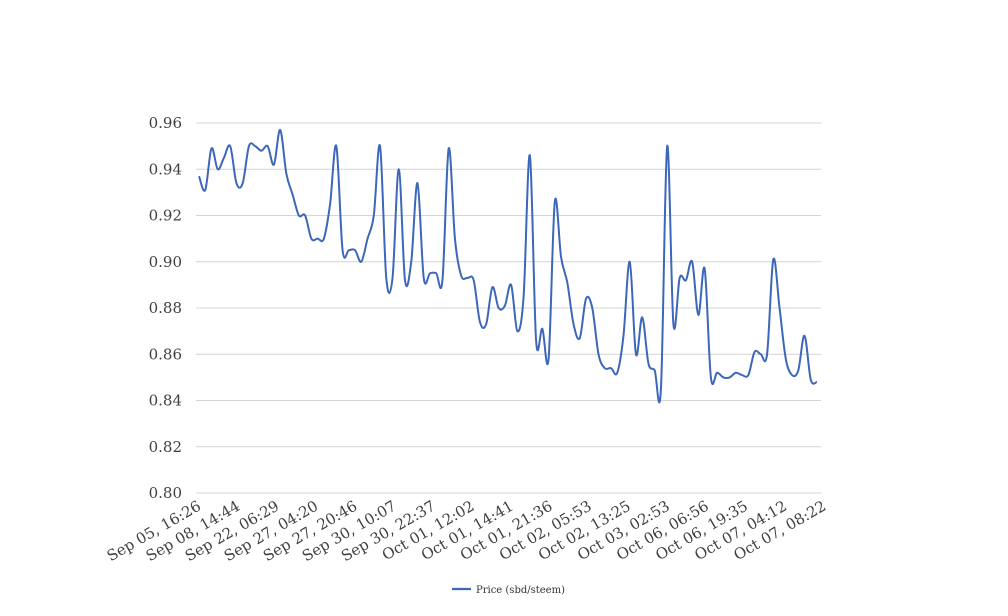 The height and width of the screenshot is (616, 1008). What do you see at coordinates (165, 169) in the screenshot?
I see `y-tick-label: 0.94` at bounding box center [165, 169].